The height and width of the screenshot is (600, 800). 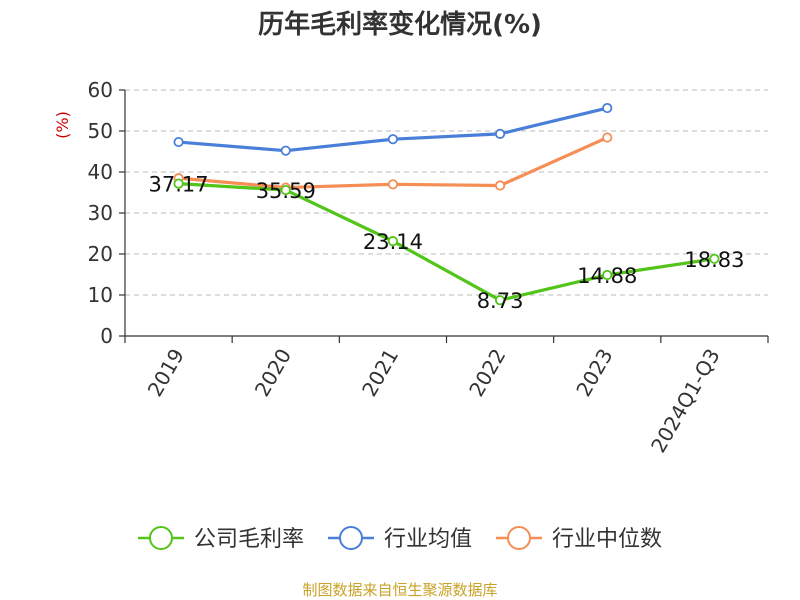 I want to click on legend-label: 行业均值, so click(x=428, y=539).